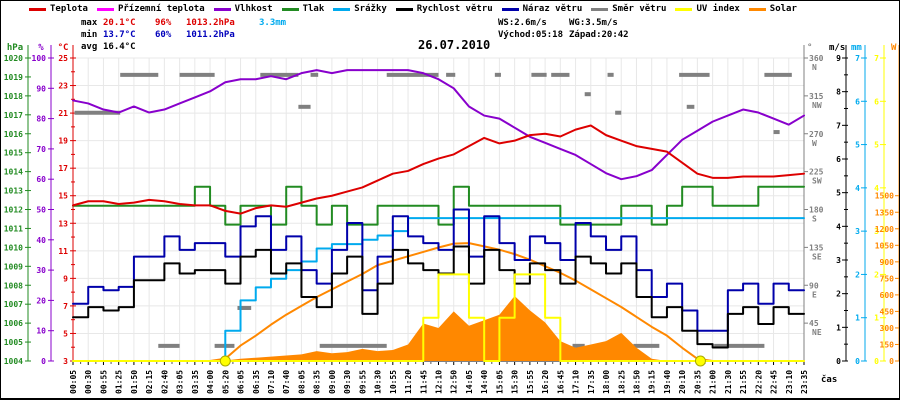 The image size is (900, 400). Describe the element at coordinates (13, 247) in the screenshot. I see `pressure-tick-label: 1010` at that location.